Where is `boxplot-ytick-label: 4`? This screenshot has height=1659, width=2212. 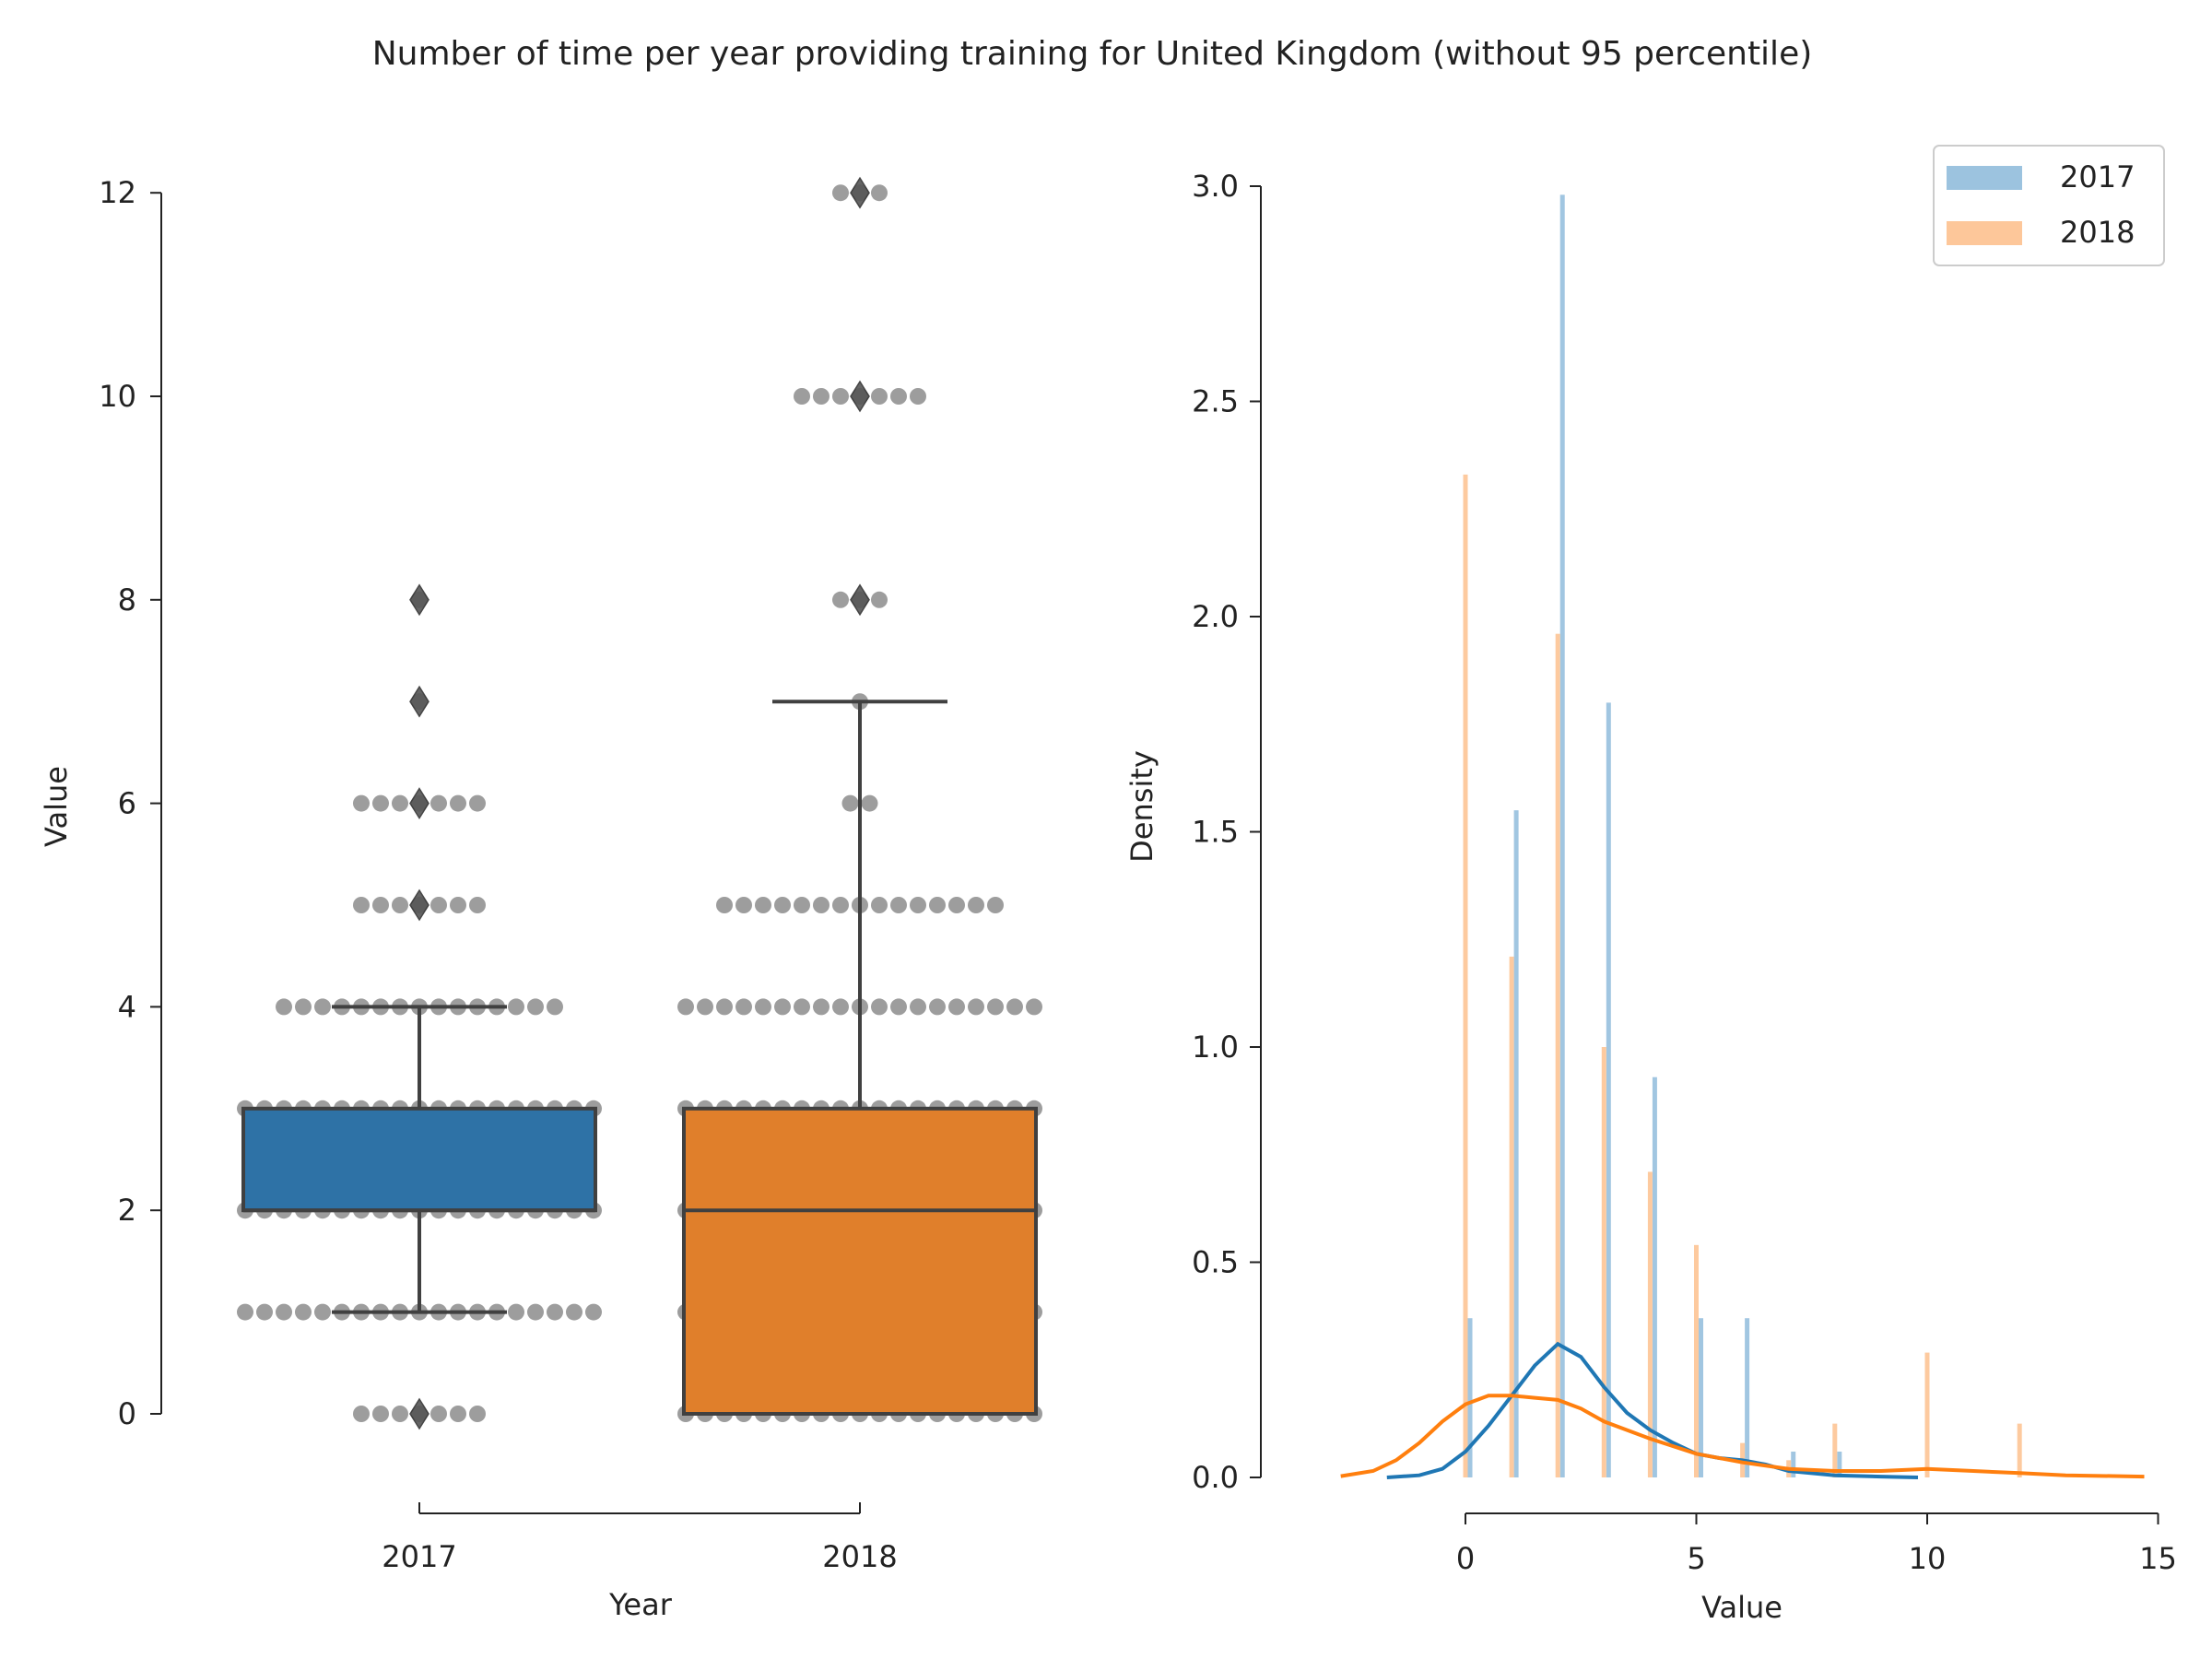
boxplot-ytick-label: 4 is located at coordinates (127, 1006).